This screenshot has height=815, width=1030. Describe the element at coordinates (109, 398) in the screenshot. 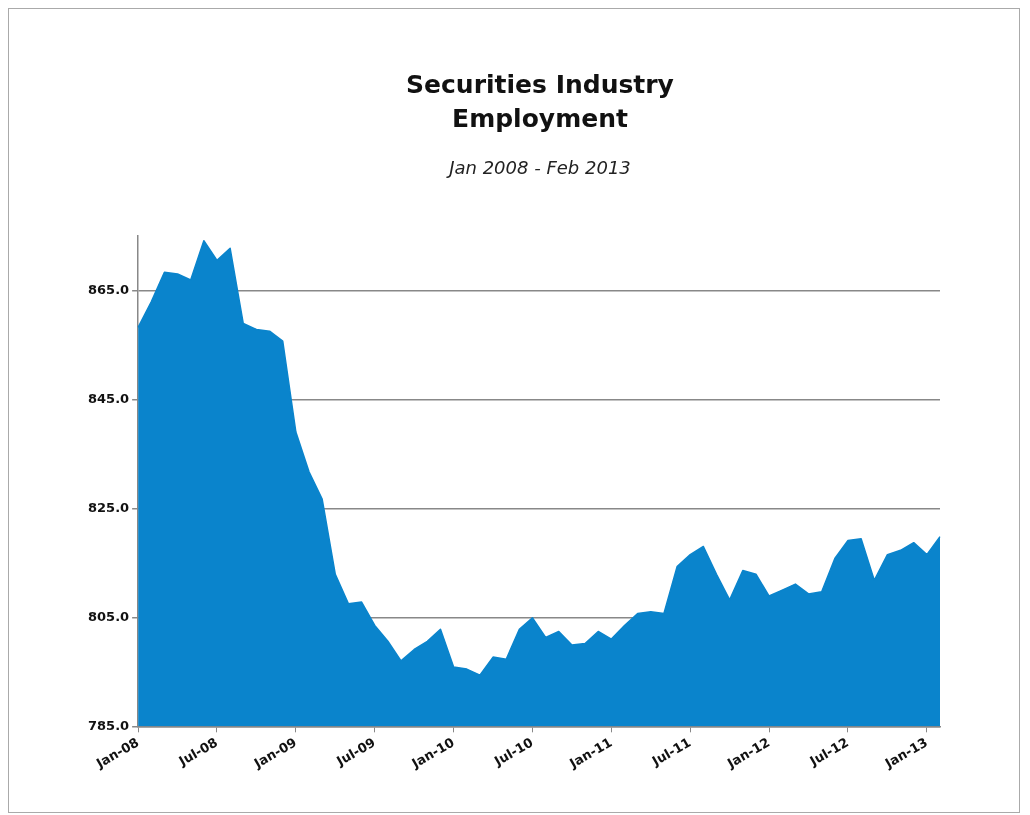

I see `y-tick-label: 845.0` at that location.